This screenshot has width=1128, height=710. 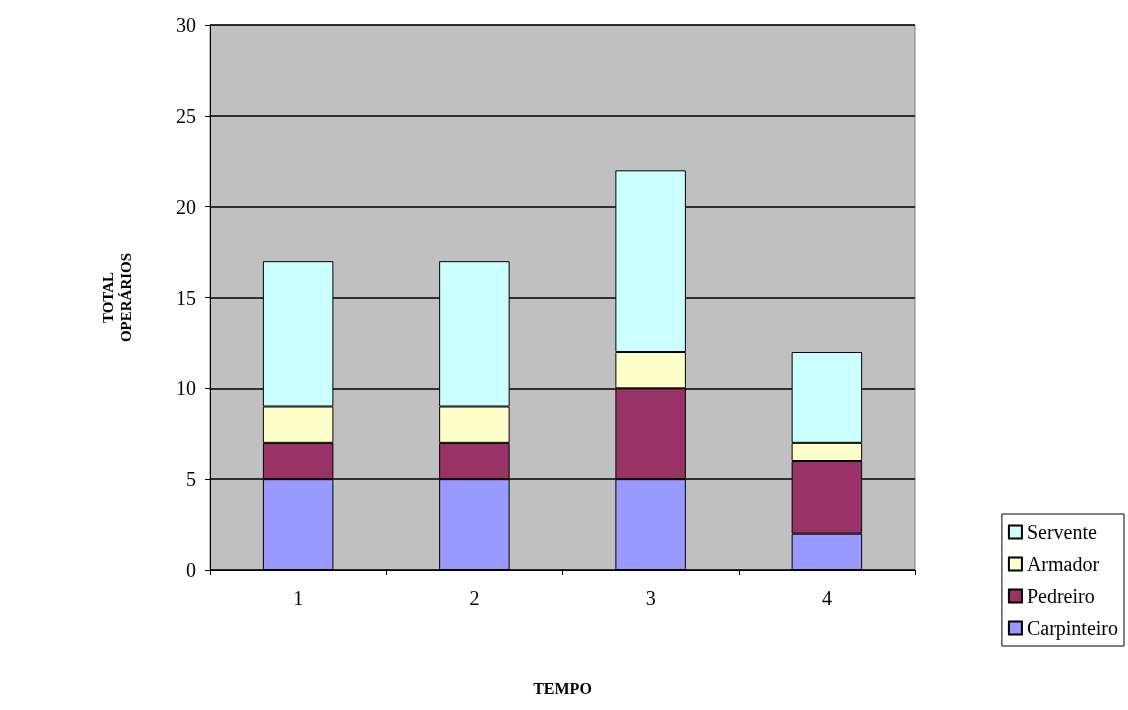 What do you see at coordinates (191, 479) in the screenshot?
I see `y-tick-label: 5` at bounding box center [191, 479].